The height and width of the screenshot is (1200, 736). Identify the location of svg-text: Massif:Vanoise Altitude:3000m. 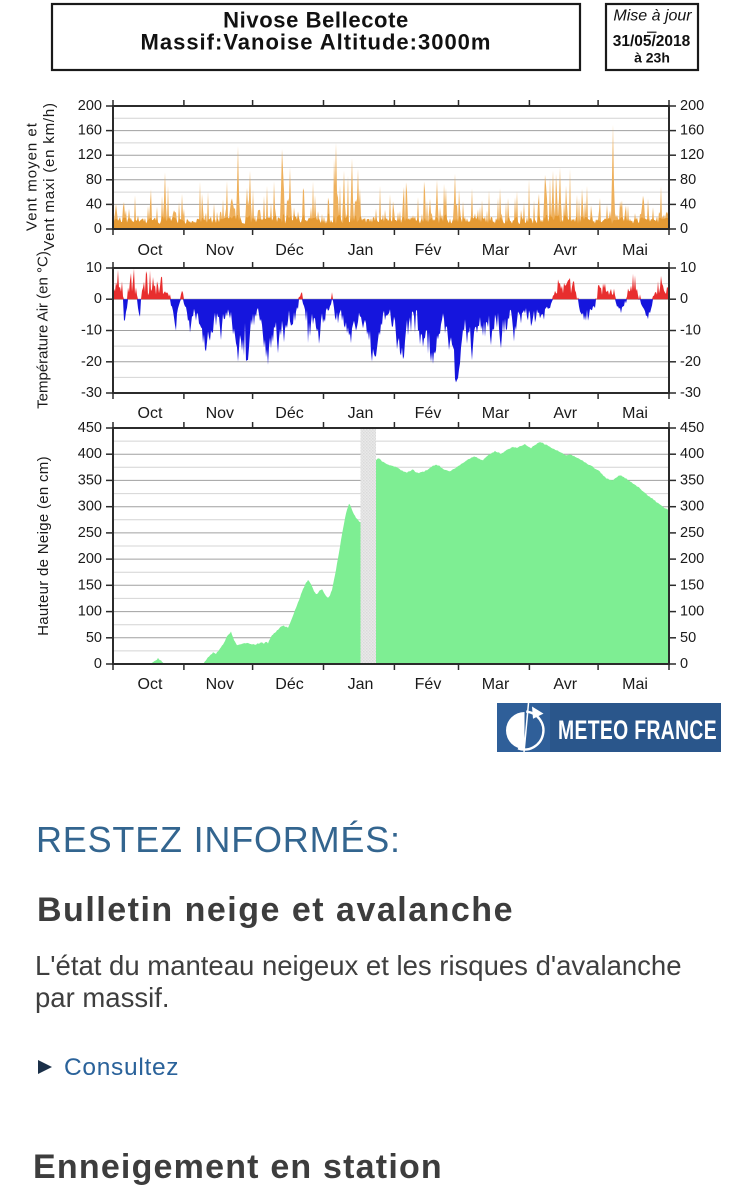
(316, 42).